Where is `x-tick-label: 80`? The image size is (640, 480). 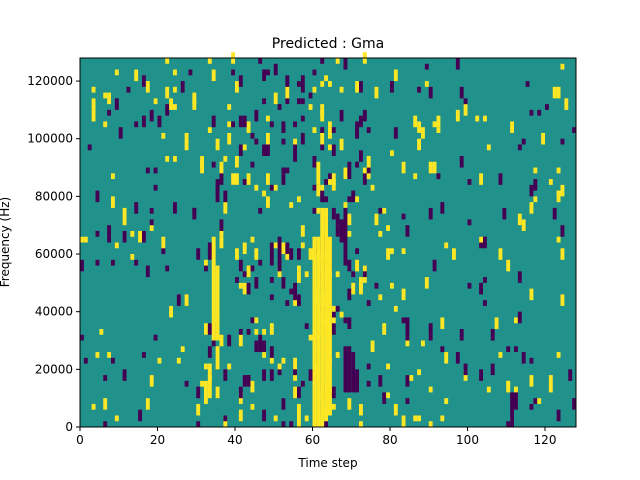
x-tick-label: 80 is located at coordinates (389, 440).